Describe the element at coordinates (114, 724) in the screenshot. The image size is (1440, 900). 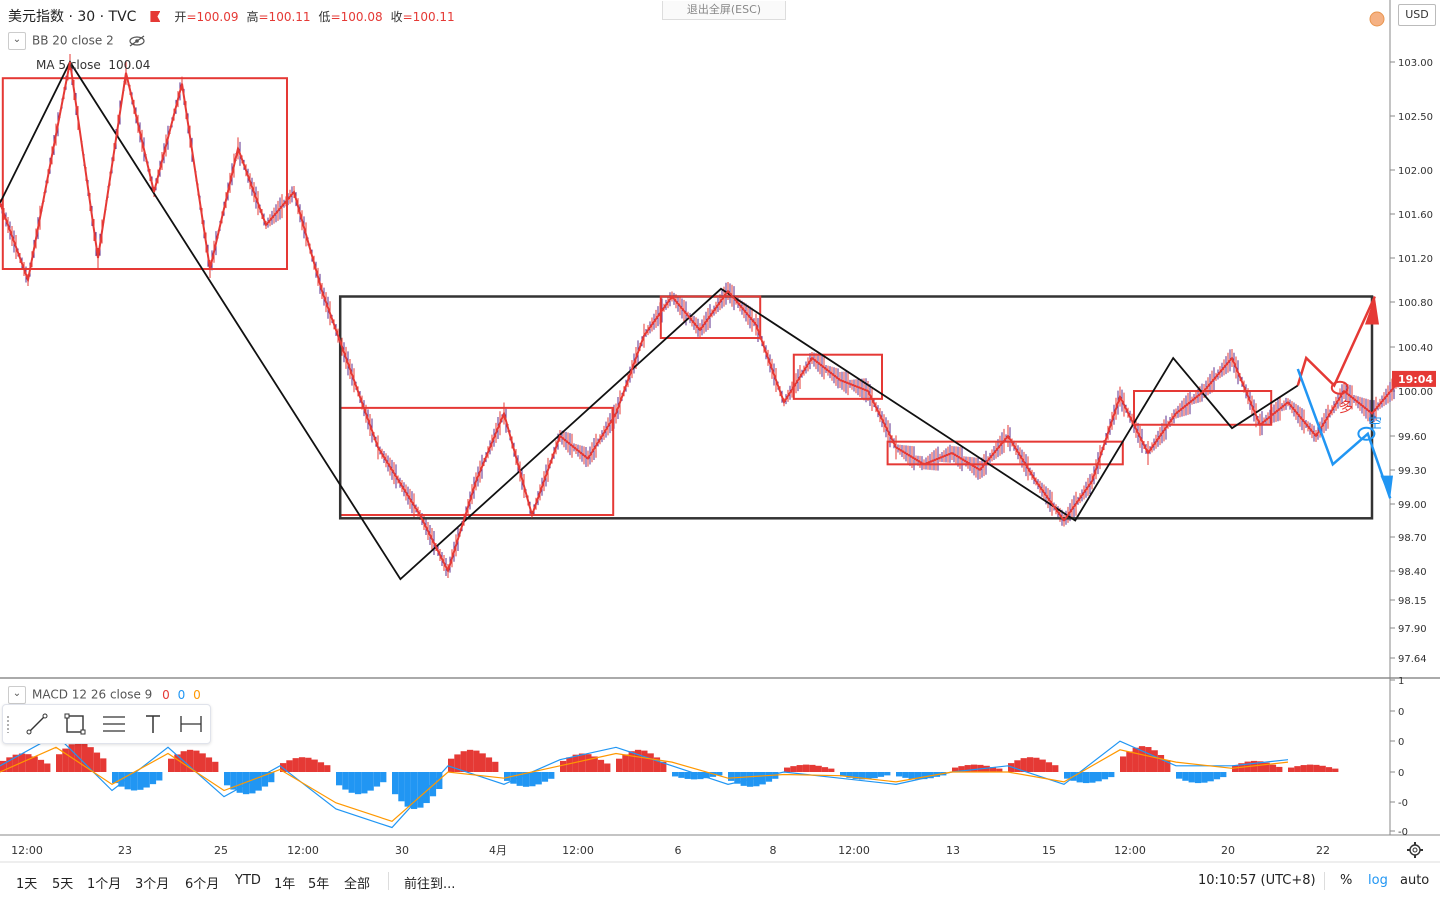
I see `parallel-channel-icon` at that location.